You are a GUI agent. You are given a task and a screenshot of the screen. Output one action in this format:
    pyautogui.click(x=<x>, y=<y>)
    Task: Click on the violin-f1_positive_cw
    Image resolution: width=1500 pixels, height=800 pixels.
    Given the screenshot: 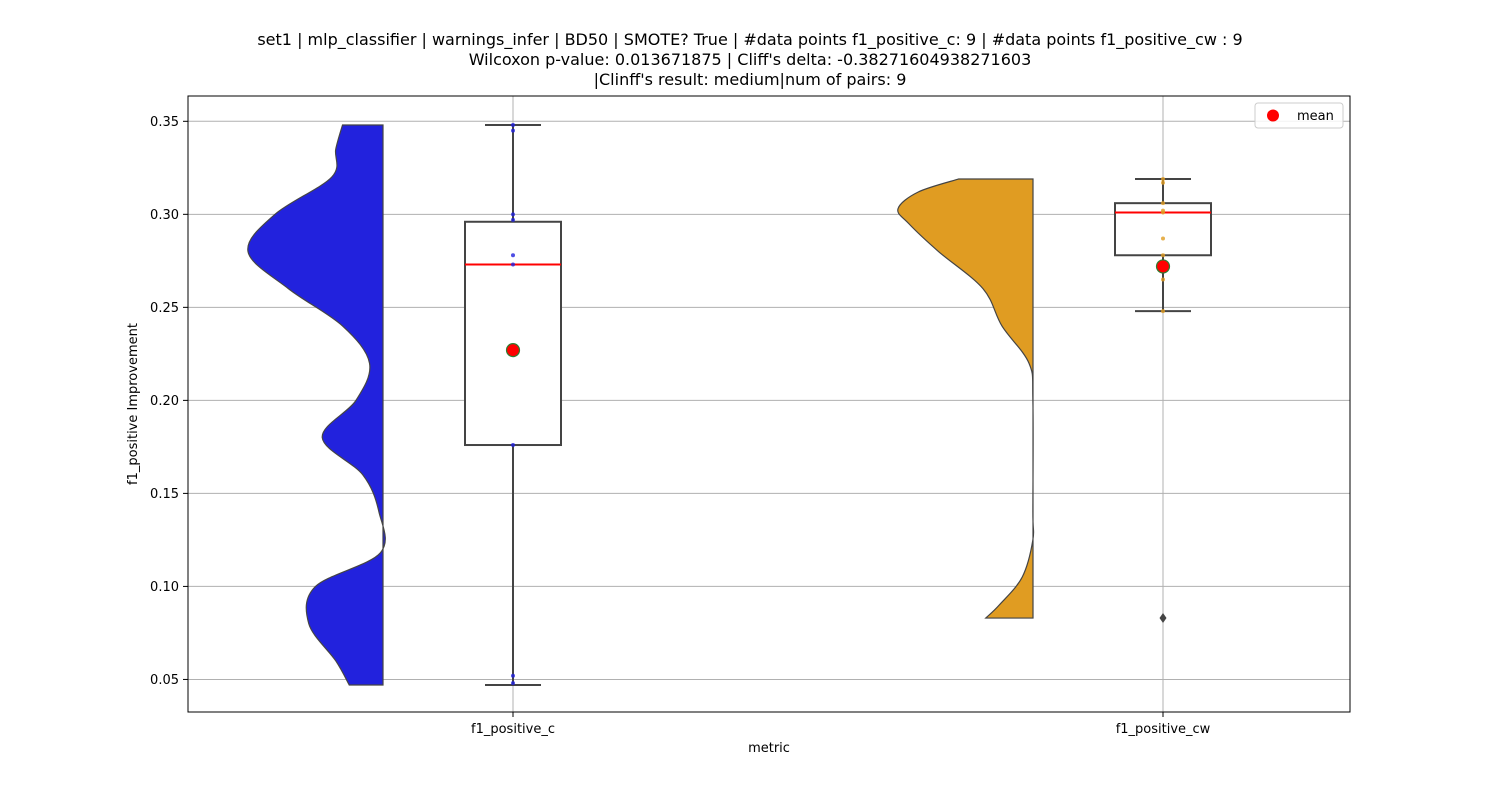 What is the action you would take?
    pyautogui.click(x=966, y=398)
    